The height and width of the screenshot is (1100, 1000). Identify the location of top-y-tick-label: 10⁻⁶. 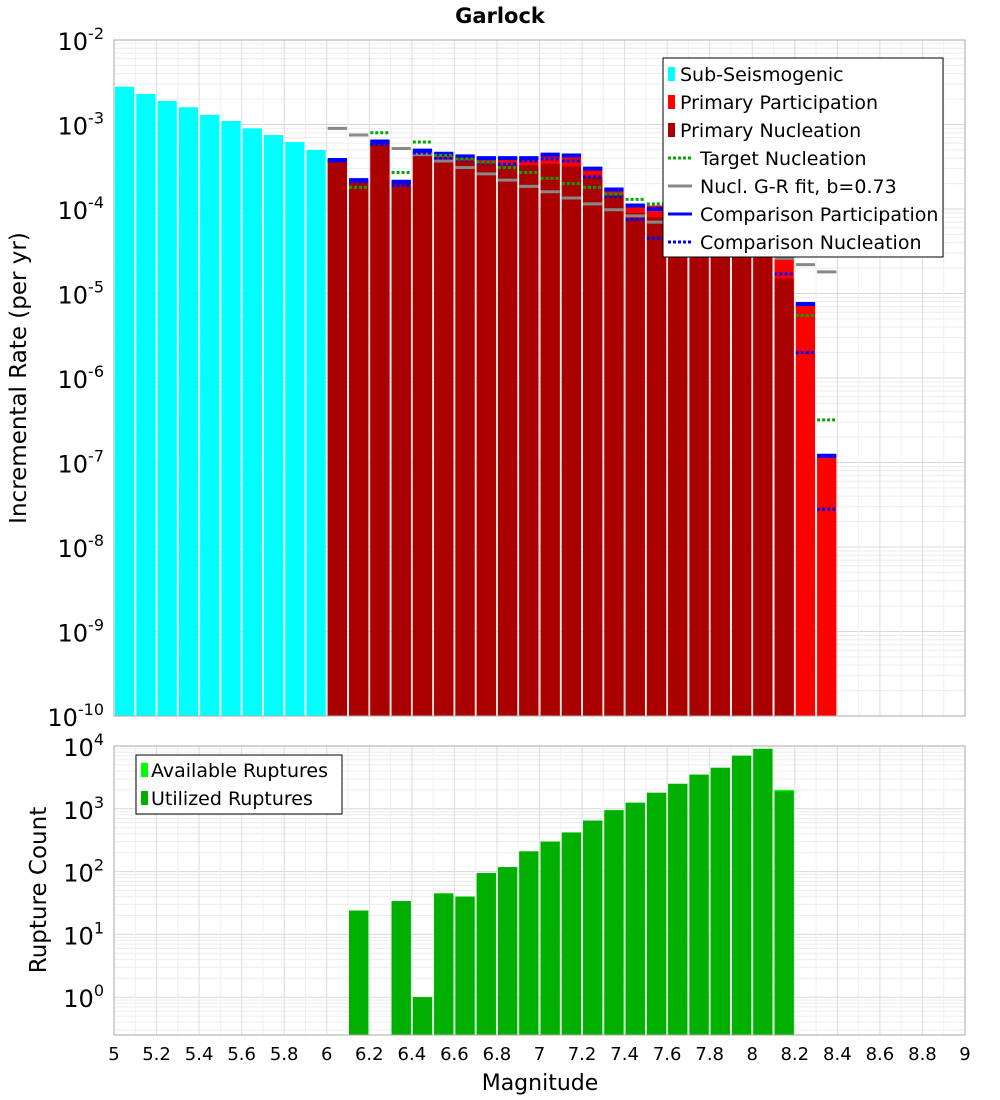
(81, 378).